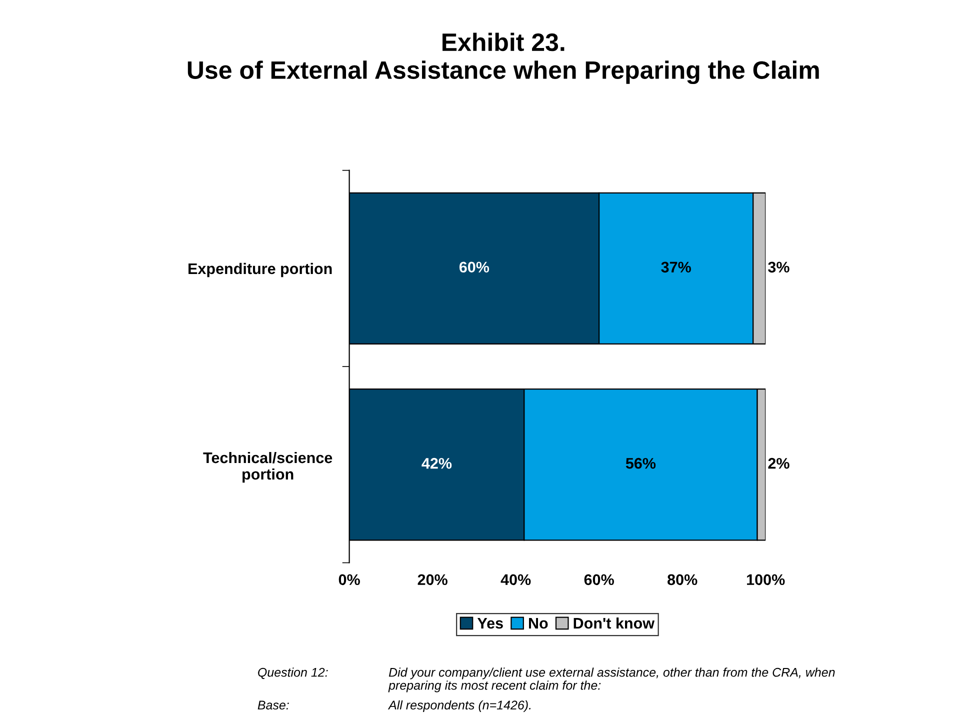 The height and width of the screenshot is (728, 957). What do you see at coordinates (538, 623) in the screenshot?
I see `legend-label: No` at bounding box center [538, 623].